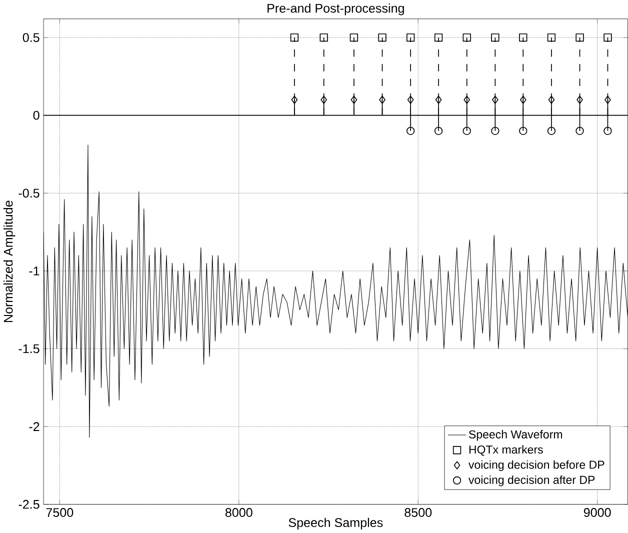  What do you see at coordinates (515, 435) in the screenshot?
I see `legend-label: Speech Waveform` at bounding box center [515, 435].